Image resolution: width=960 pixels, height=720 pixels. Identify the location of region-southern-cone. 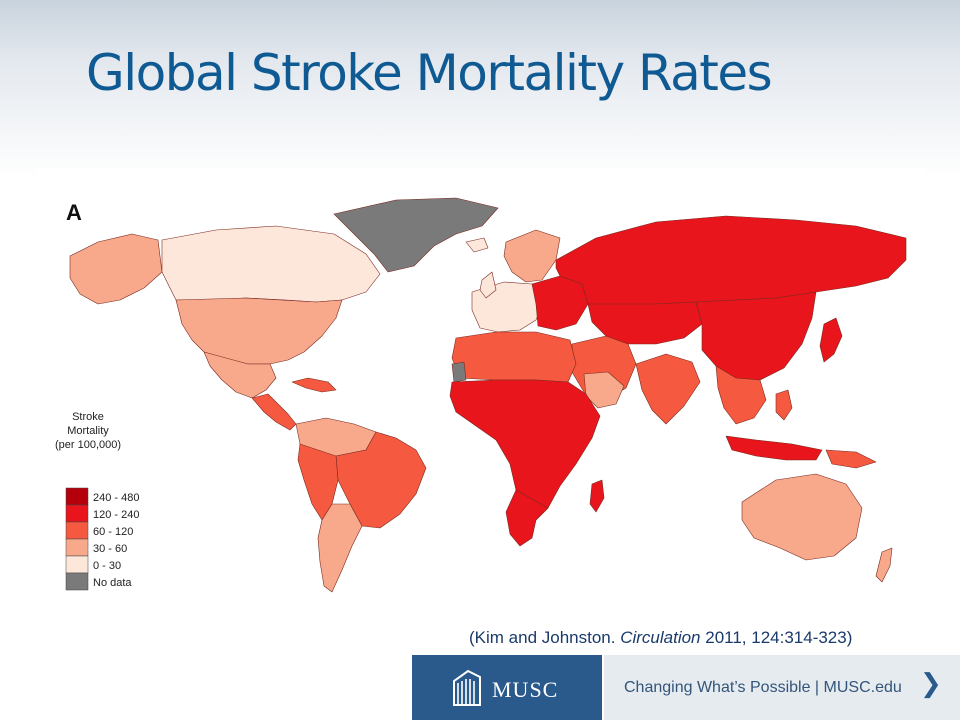
(340, 548).